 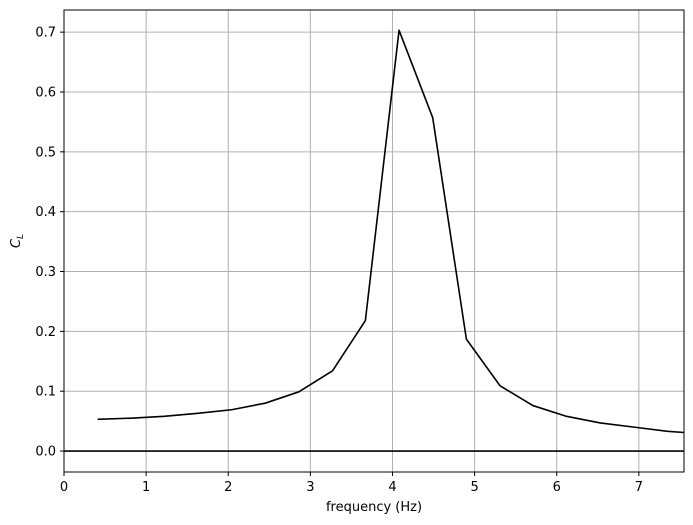 What do you see at coordinates (64, 487) in the screenshot?
I see `x-tick-label: 0` at bounding box center [64, 487].